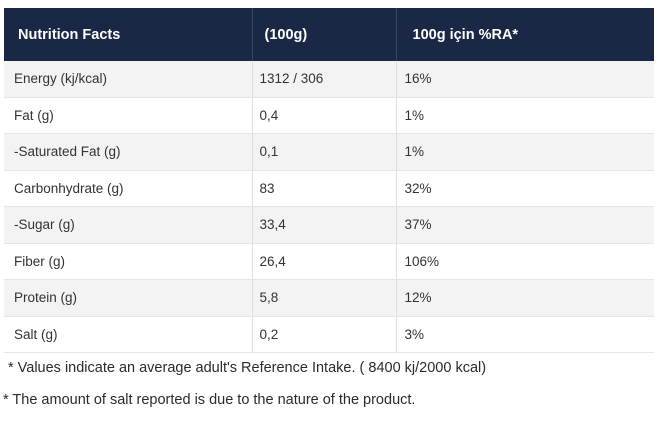  I want to click on table-row: Fiber (g) 26,4 106%, so click(329, 261).